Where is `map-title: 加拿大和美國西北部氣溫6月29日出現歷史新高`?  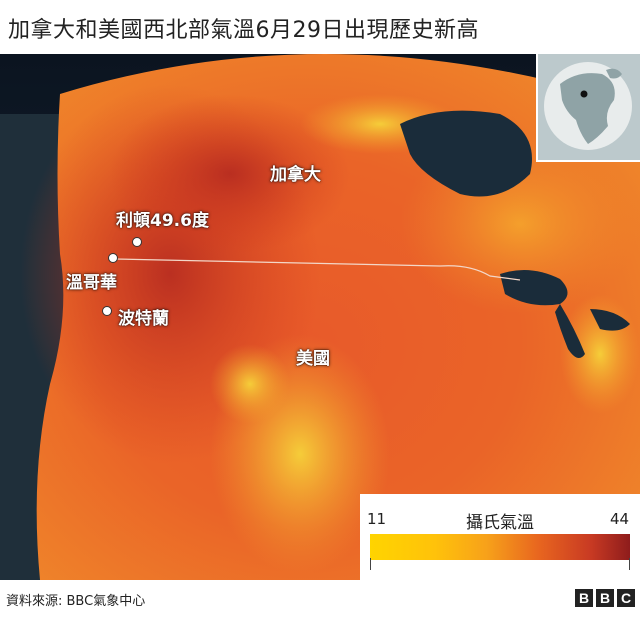
map-title: 加拿大和美國西北部氣溫6月29日出現歷史新高 is located at coordinates (243, 30).